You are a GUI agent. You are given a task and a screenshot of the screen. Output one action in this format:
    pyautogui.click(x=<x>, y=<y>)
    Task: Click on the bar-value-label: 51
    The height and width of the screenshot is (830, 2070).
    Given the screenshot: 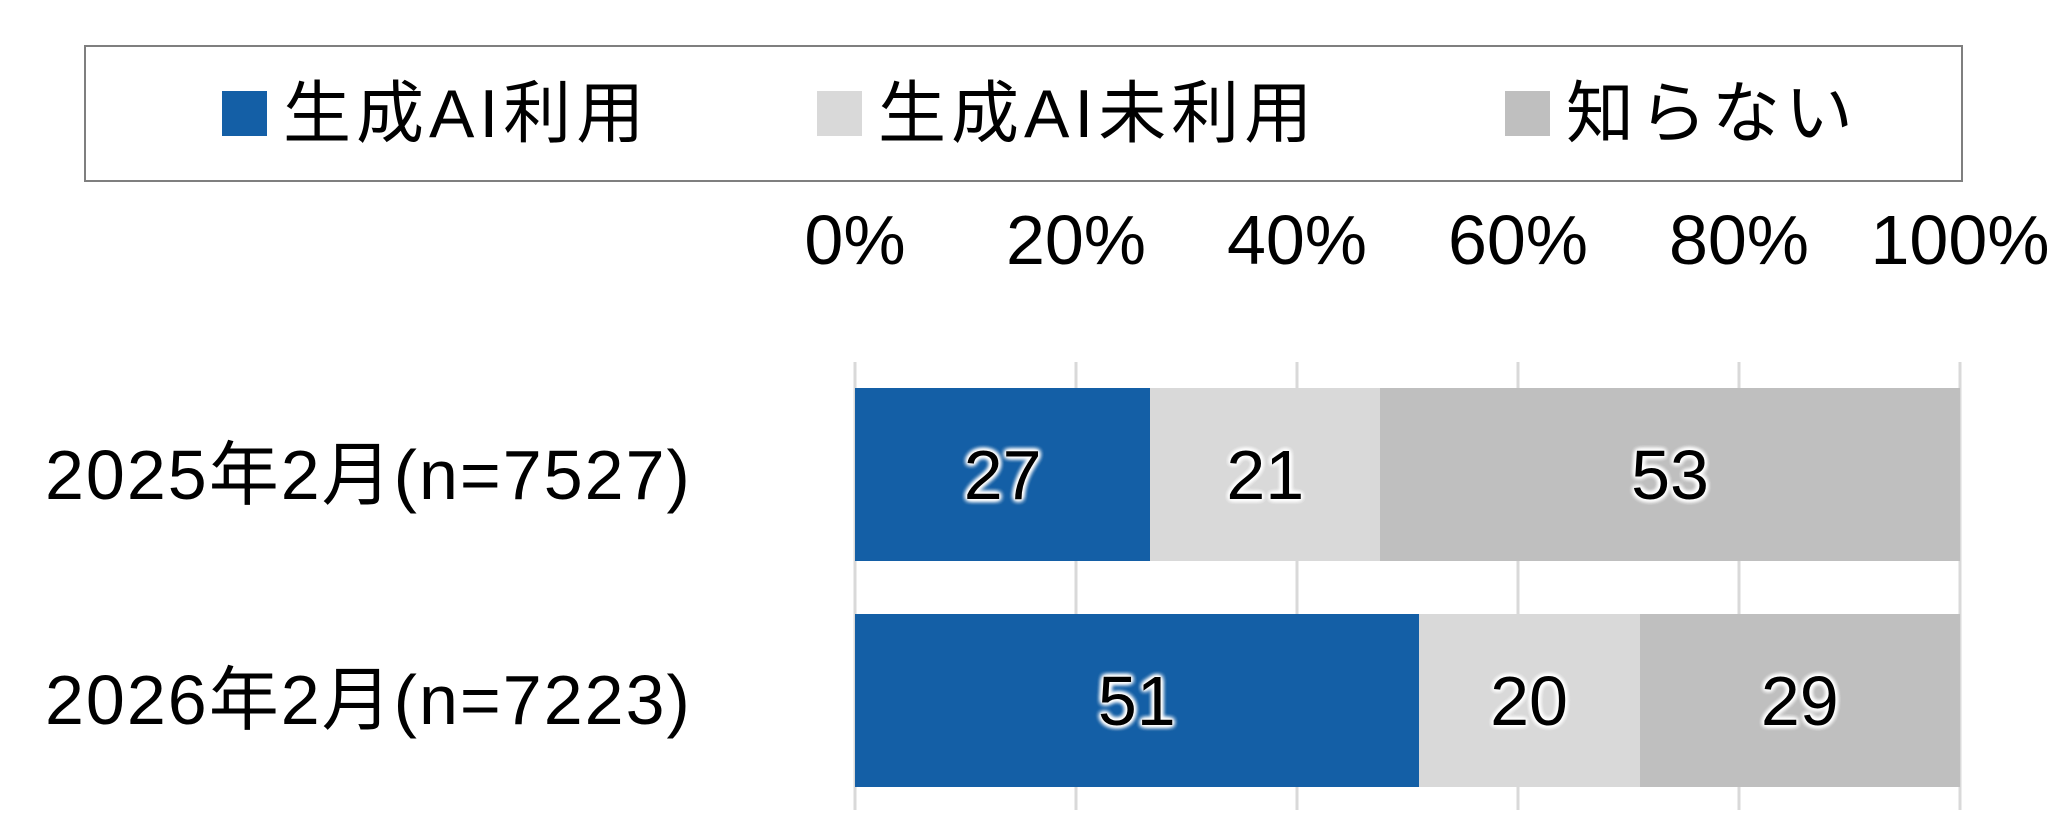 What is the action you would take?
    pyautogui.click(x=1136, y=700)
    